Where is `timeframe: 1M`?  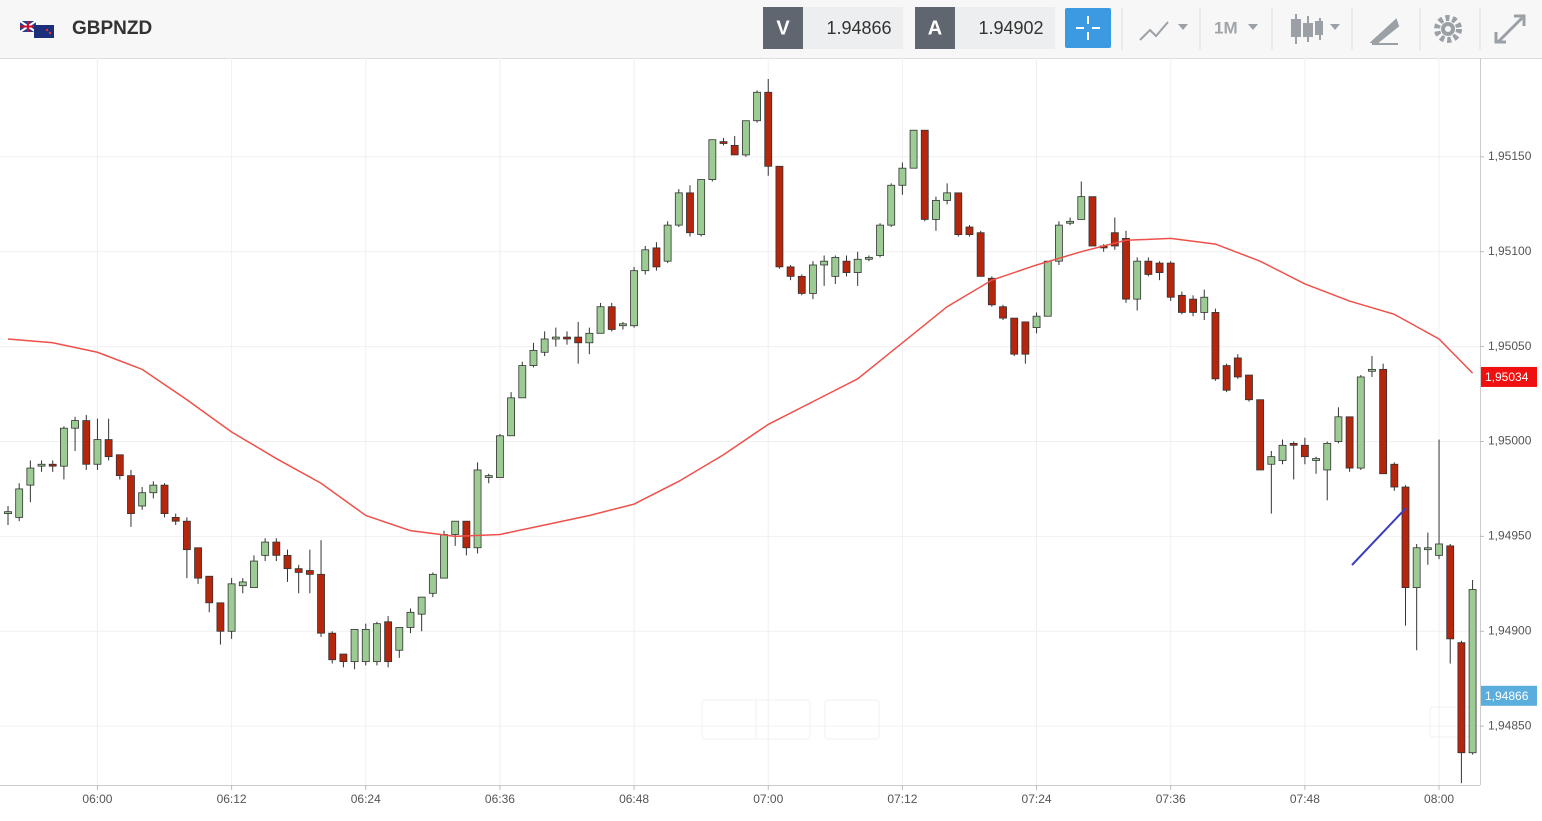
timeframe: 1M is located at coordinates (1226, 27).